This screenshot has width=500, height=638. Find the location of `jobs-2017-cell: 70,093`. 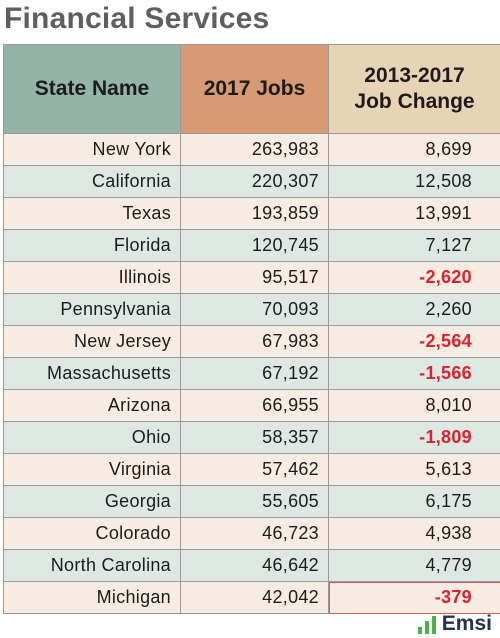

jobs-2017-cell: 70,093 is located at coordinates (254, 309).